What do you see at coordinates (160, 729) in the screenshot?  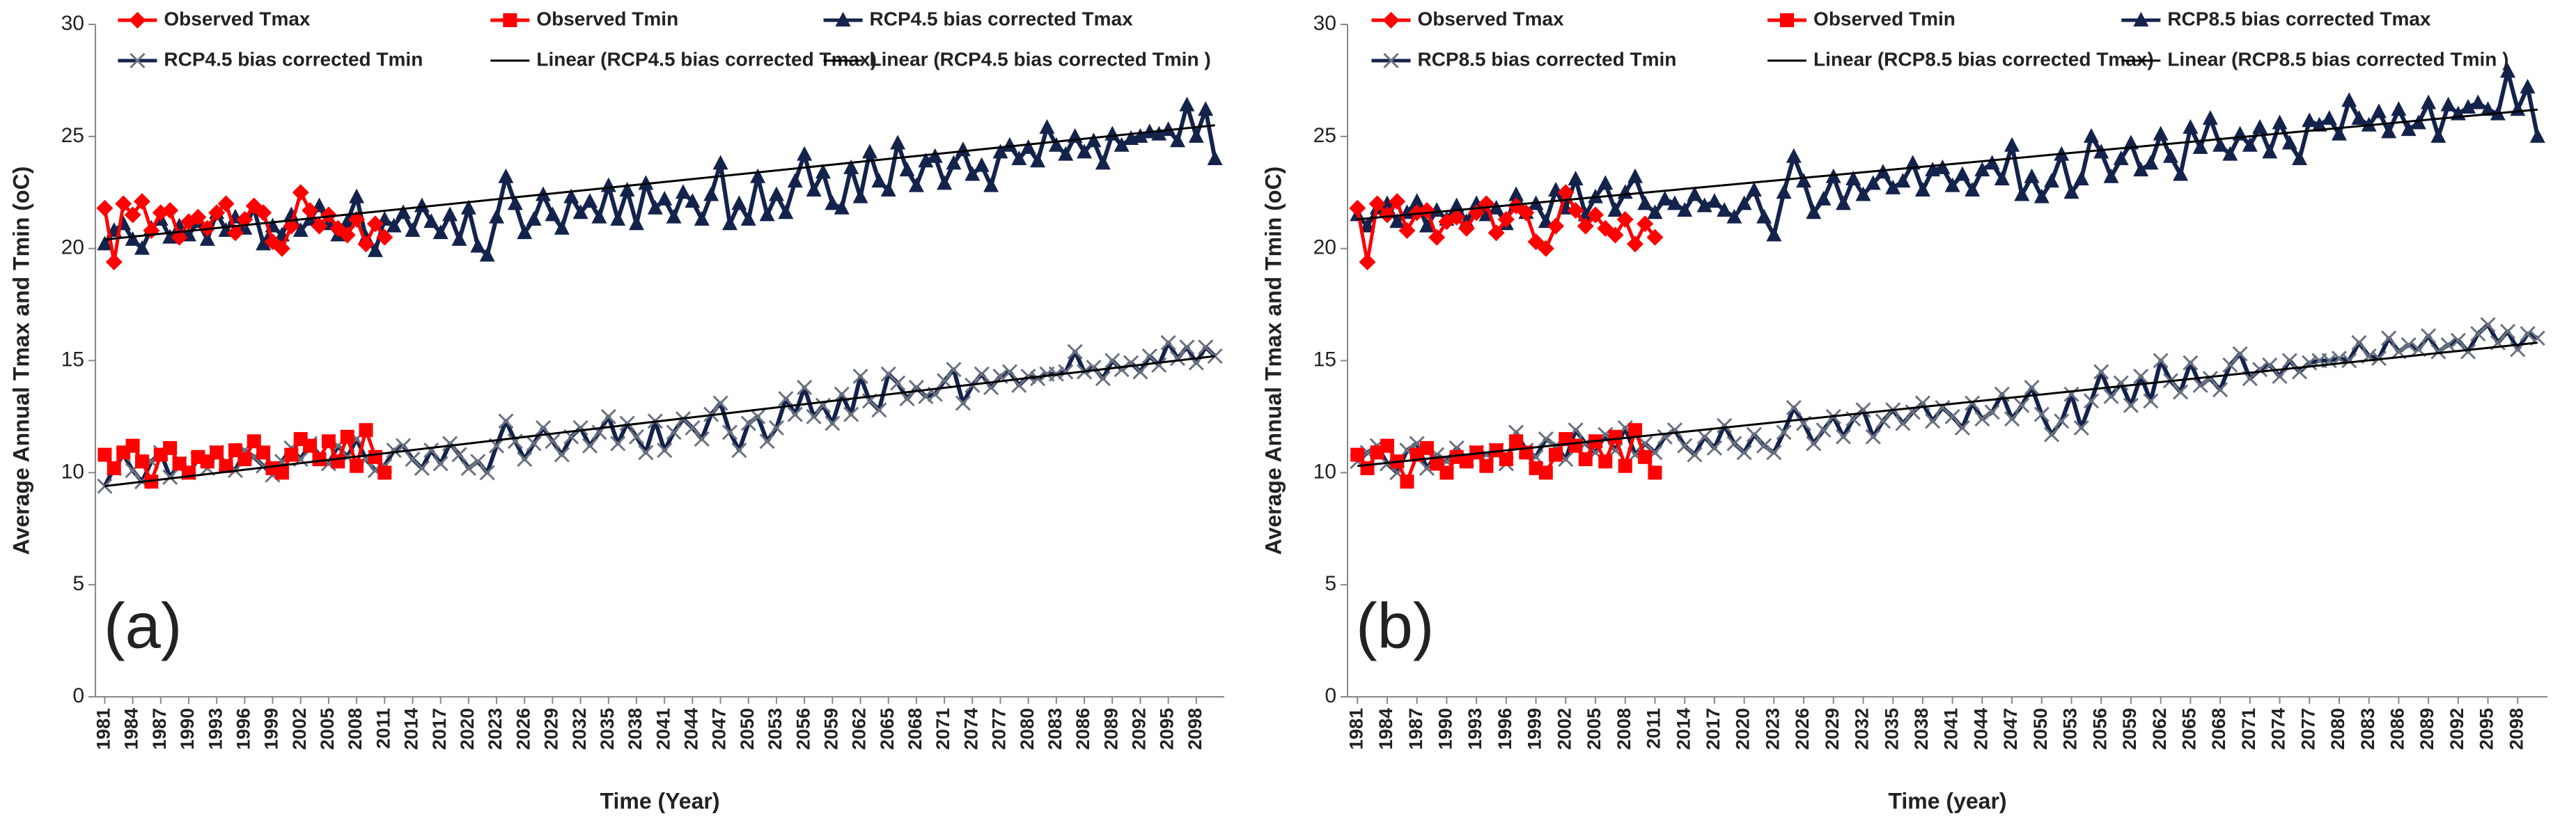 I see `x-tick-label: 1987` at bounding box center [160, 729].